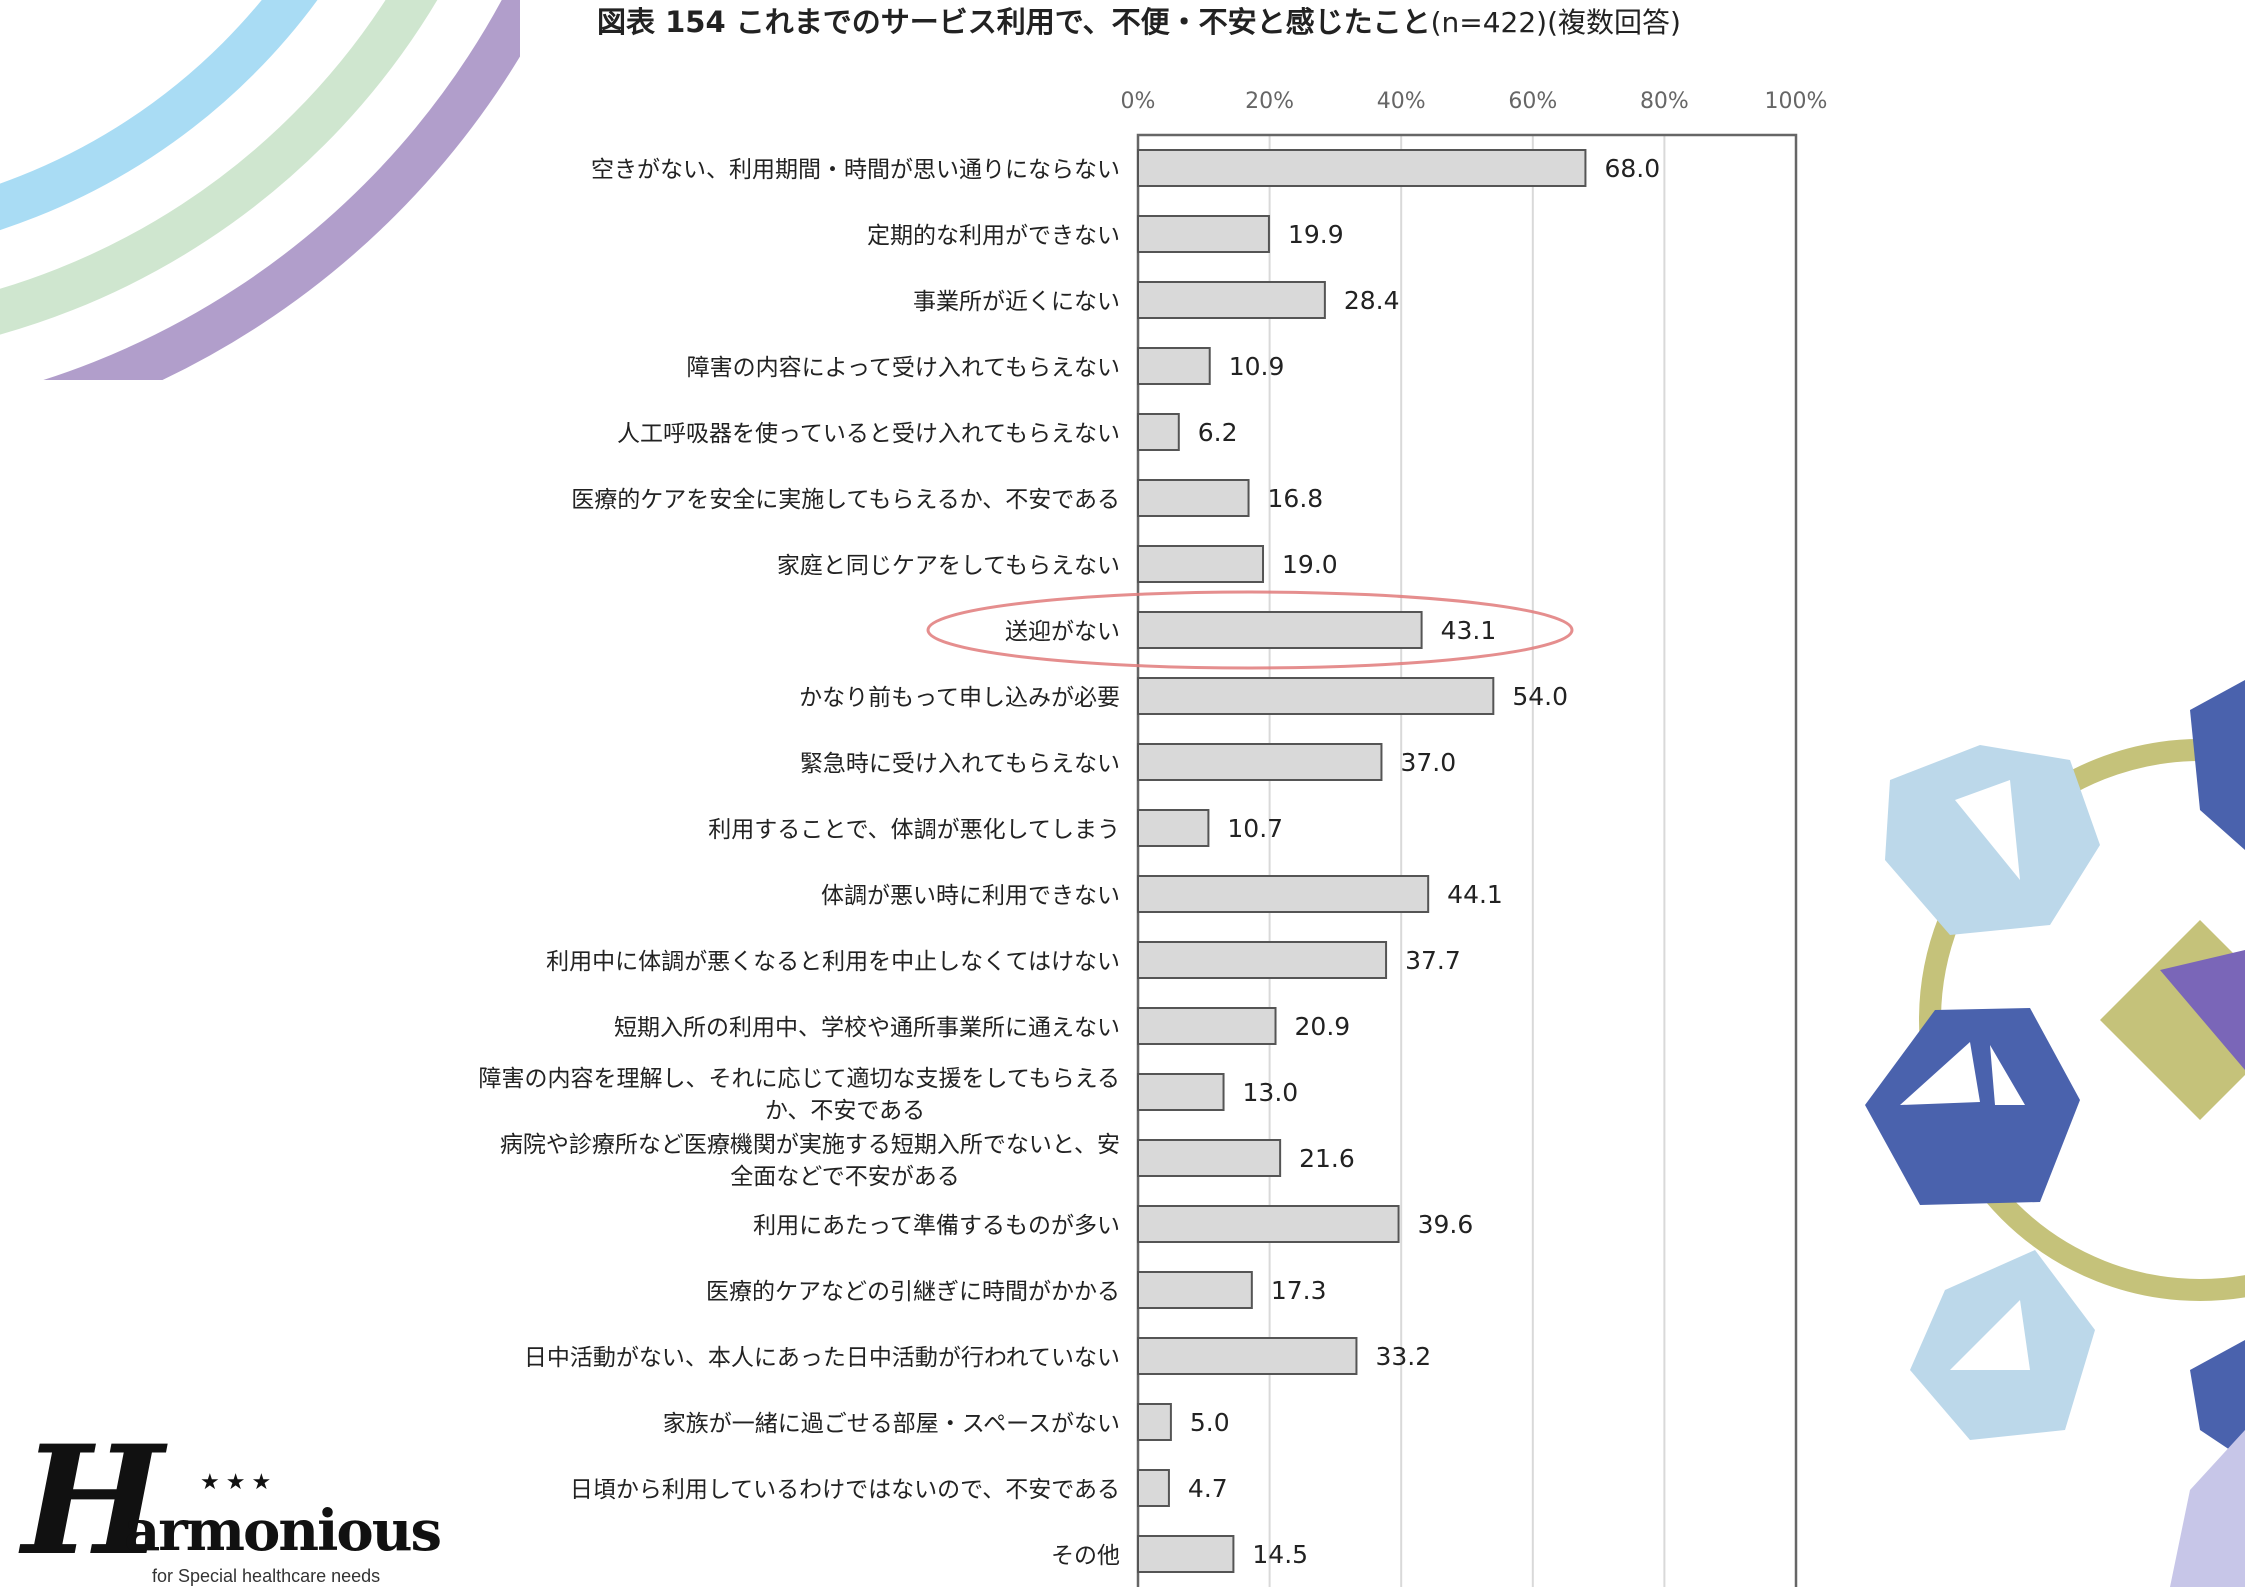  What do you see at coordinates (1428, 762) in the screenshot?
I see `bar-value-label: 37.0` at bounding box center [1428, 762].